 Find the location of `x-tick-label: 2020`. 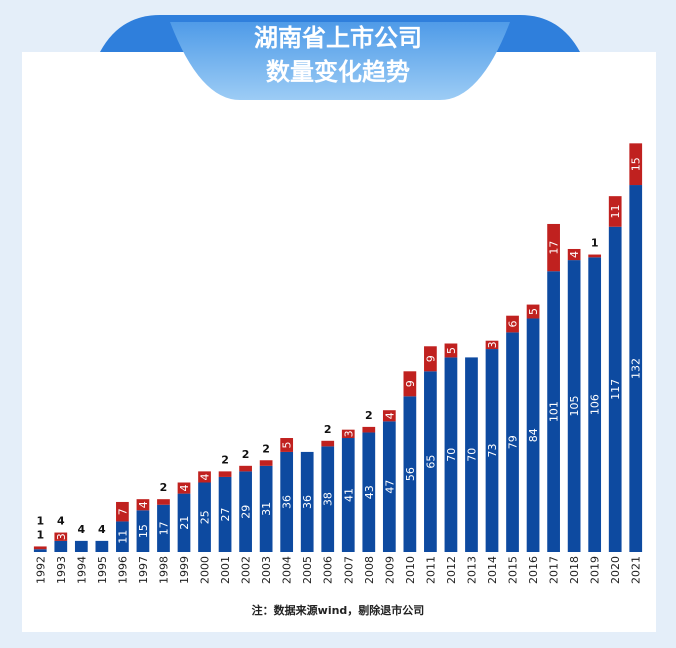

x-tick-label: 2020 is located at coordinates (615, 570).